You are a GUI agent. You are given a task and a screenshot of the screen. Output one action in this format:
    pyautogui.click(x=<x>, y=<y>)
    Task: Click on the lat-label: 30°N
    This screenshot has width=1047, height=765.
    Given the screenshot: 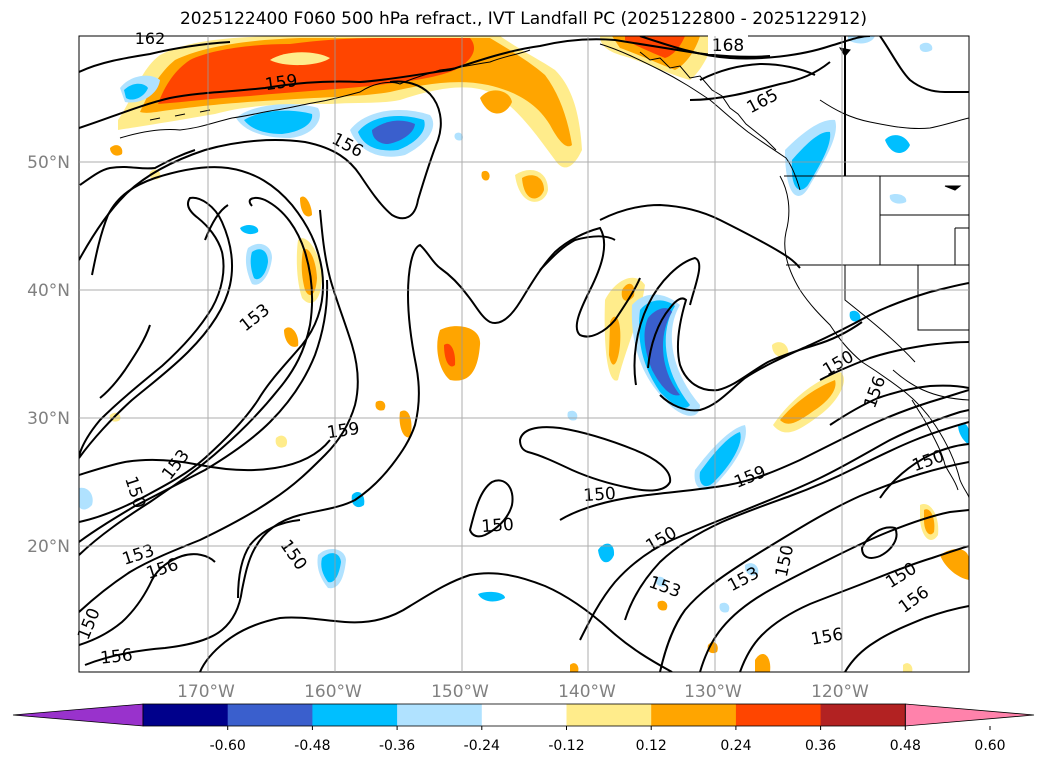 What is the action you would take?
    pyautogui.click(x=48, y=419)
    